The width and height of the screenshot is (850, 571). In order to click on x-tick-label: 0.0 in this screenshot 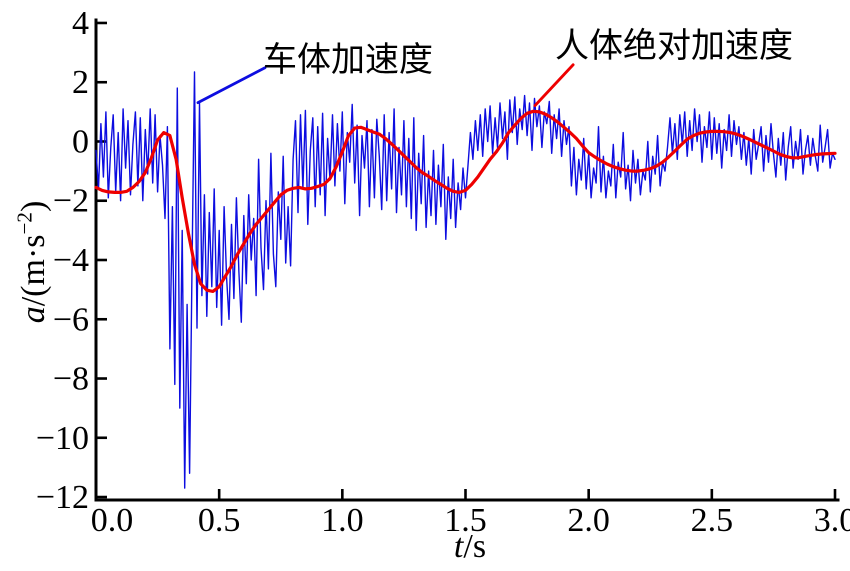, I will do `click(112, 520)`.